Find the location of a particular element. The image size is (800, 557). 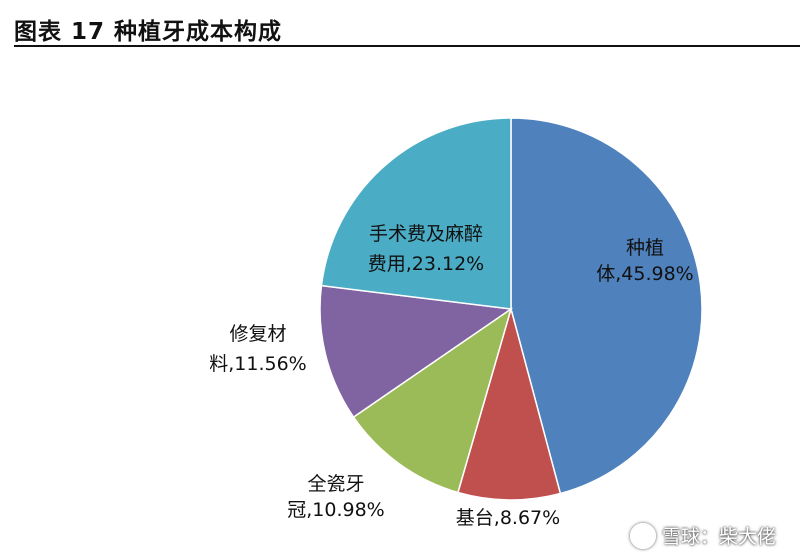

slice-label-line: 修复材 is located at coordinates (257, 334).